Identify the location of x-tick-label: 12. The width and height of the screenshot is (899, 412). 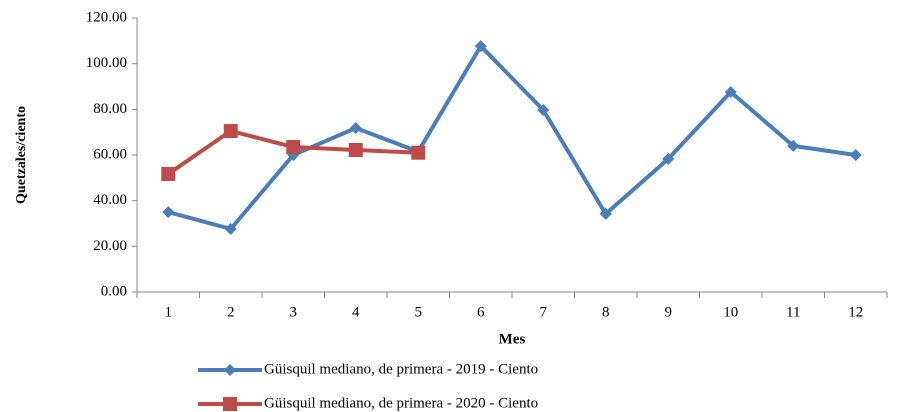
(855, 312).